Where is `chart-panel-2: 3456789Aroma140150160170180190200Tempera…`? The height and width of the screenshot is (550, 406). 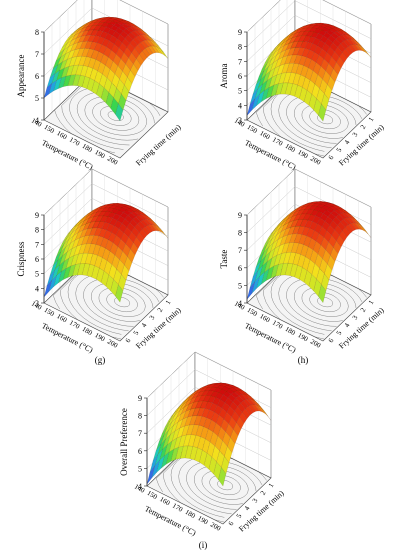
chart-panel-2: 3456789Aroma140150160170180190200Tempera… is located at coordinates (302, 92).